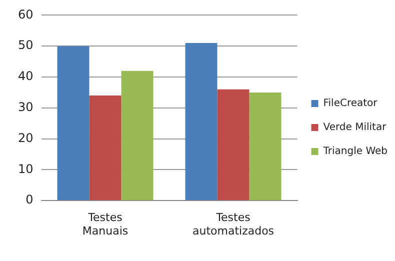 Image resolution: width=395 pixels, height=261 pixels. Describe the element at coordinates (350, 104) in the screenshot. I see `legend-label: FileCreator` at that location.